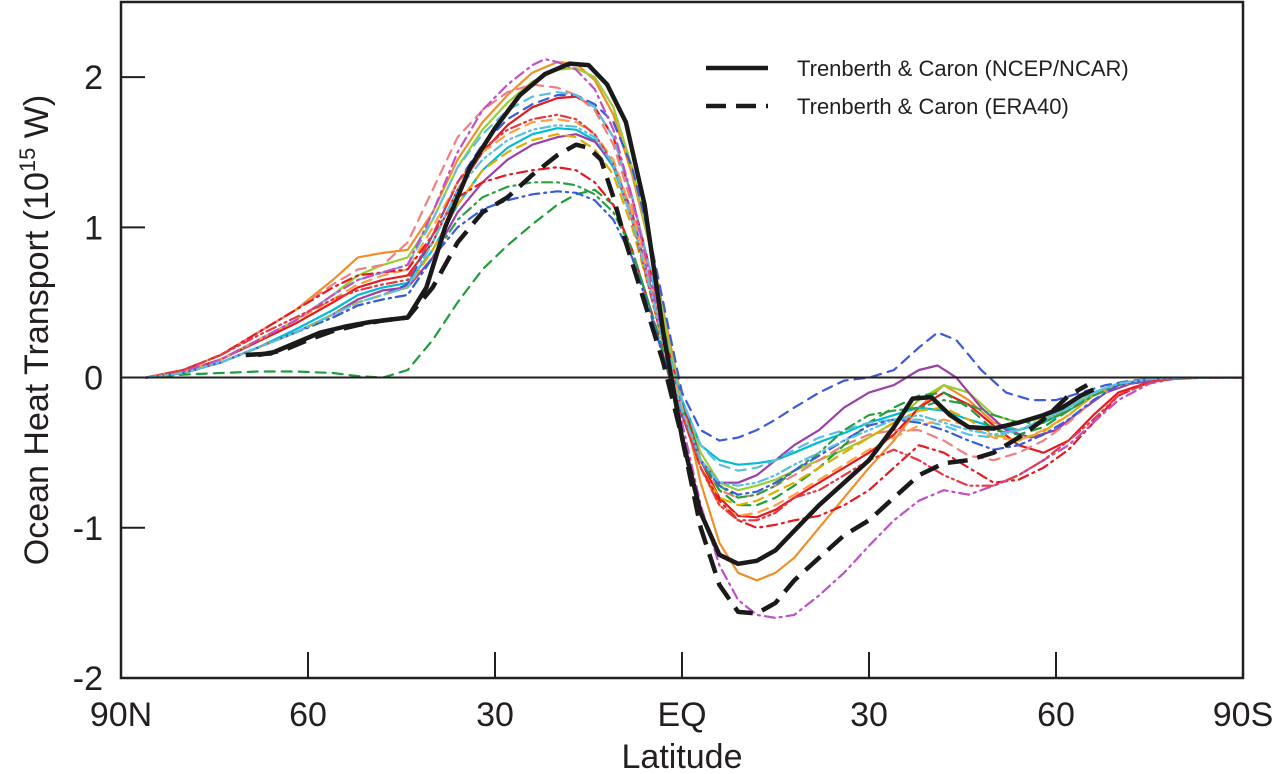  What do you see at coordinates (27, 160) in the screenshot?
I see `y-axis-label-exponent: 15` at bounding box center [27, 160].